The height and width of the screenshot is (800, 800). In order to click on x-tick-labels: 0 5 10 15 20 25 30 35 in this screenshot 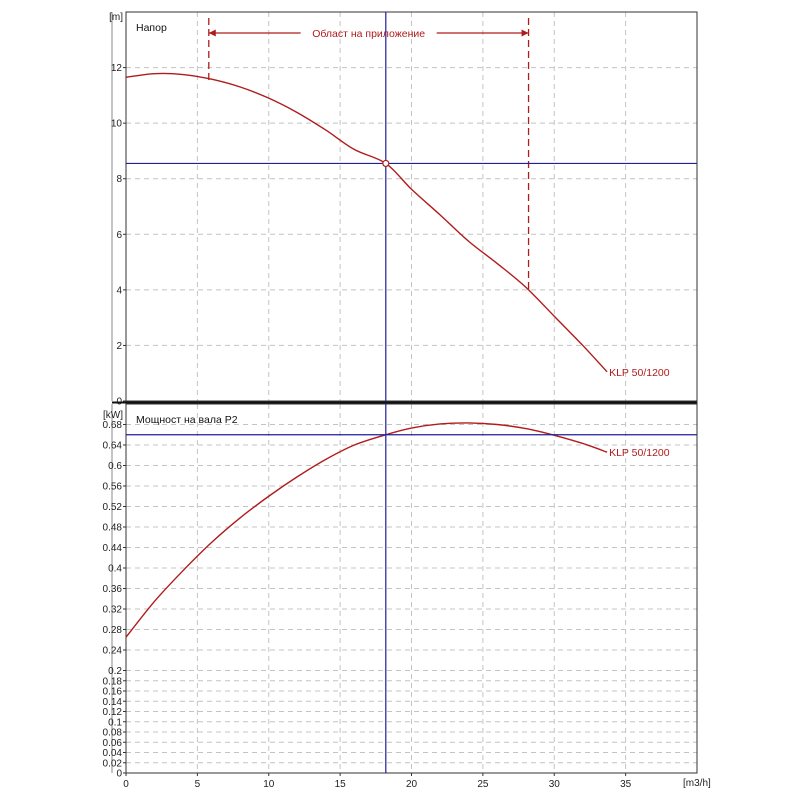, I will do `click(377, 781)`.